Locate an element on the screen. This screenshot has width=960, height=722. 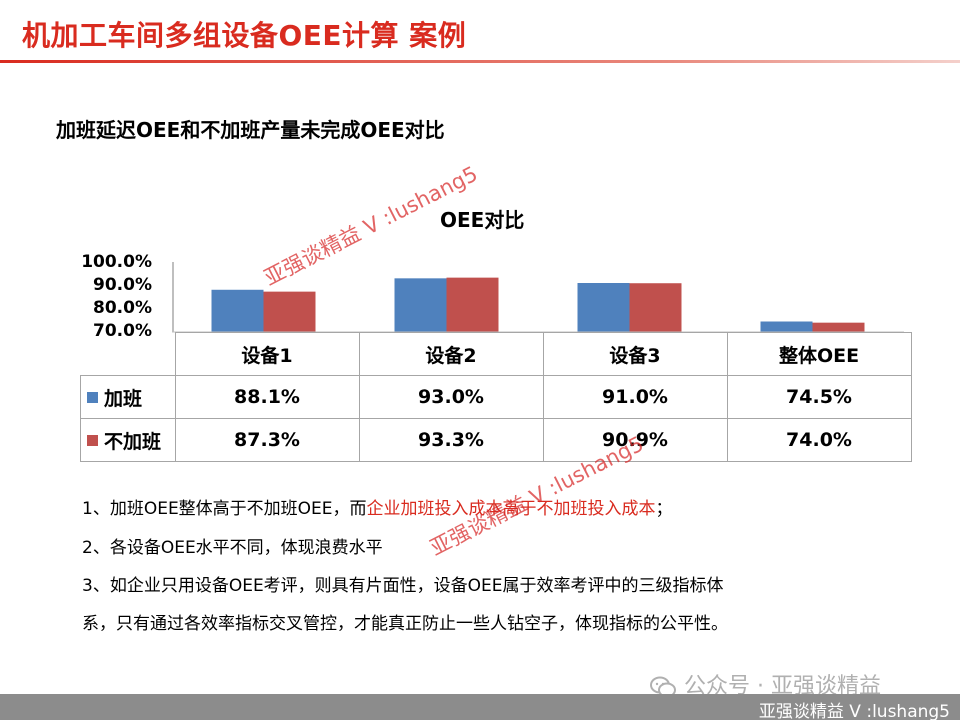
bar-plot is located at coordinates (538, 305).